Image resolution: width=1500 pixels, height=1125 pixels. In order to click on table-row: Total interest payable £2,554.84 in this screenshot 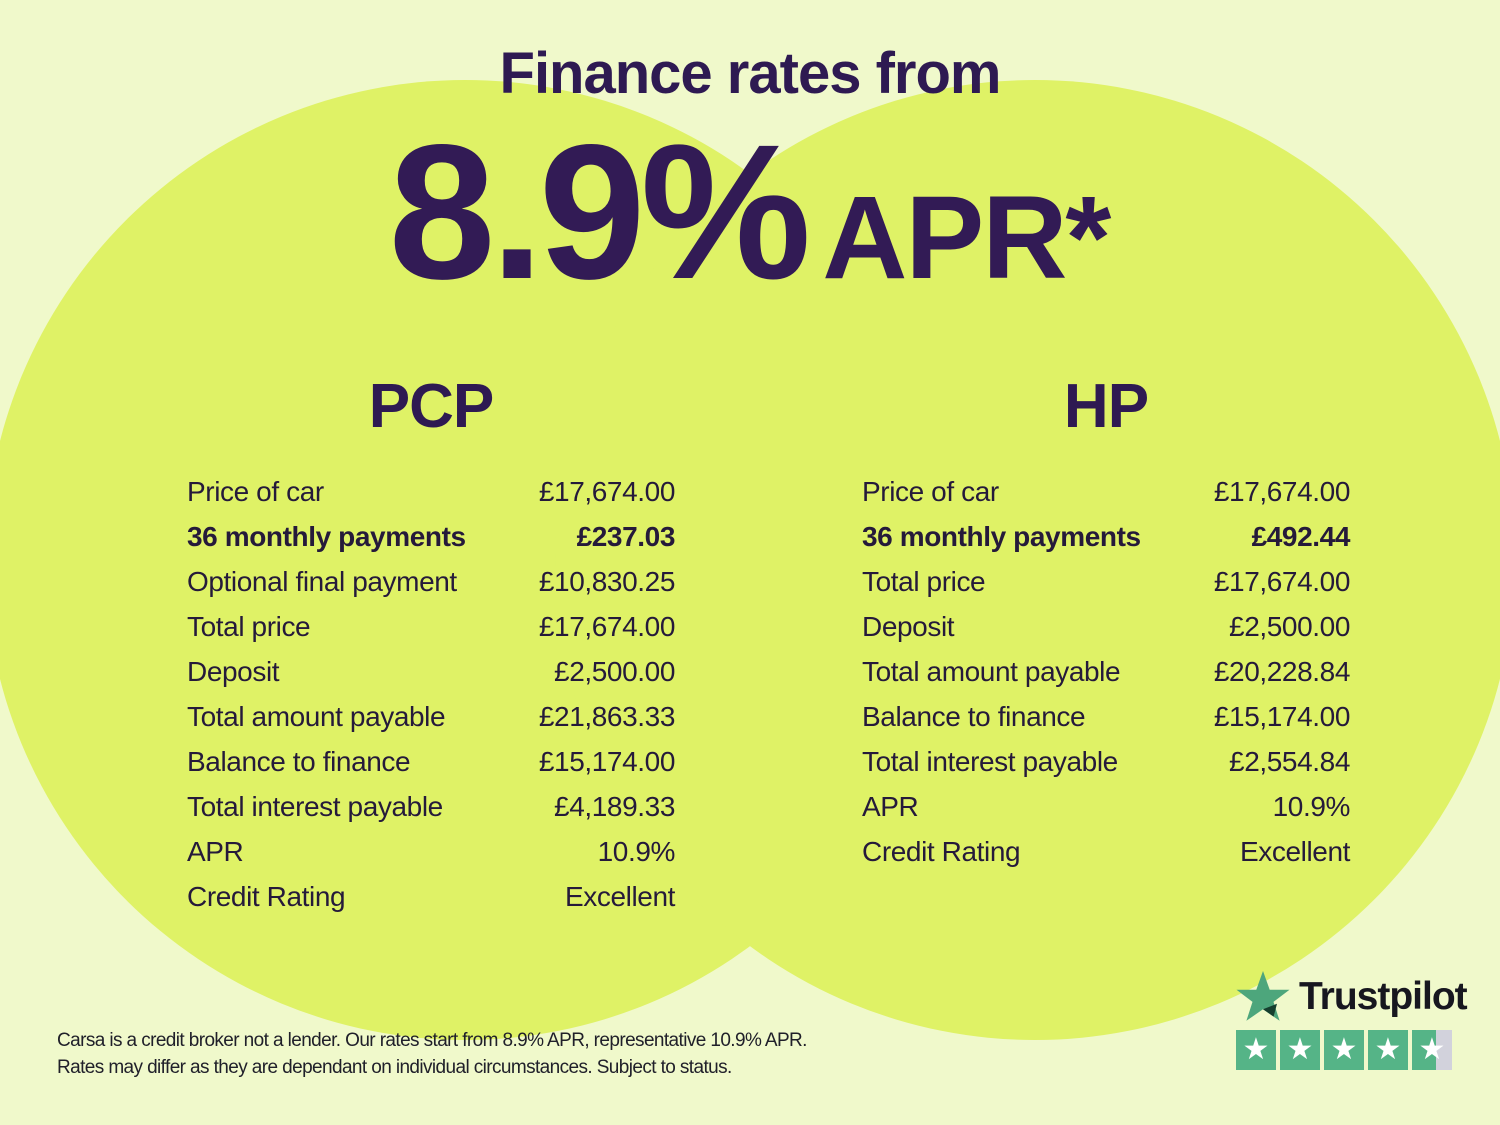, I will do `click(1106, 761)`.